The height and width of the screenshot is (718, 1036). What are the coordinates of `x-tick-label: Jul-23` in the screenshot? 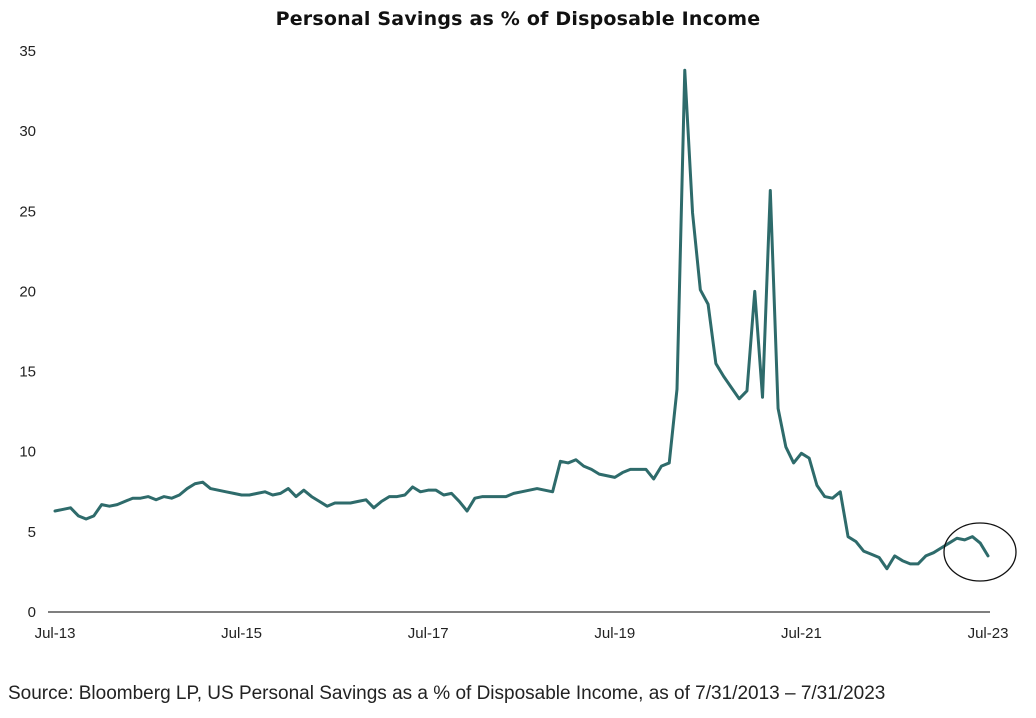 It's located at (988, 633).